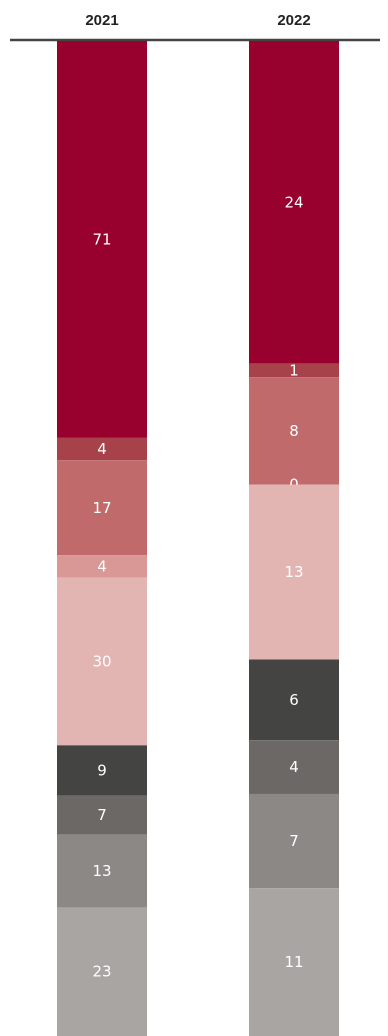 The height and width of the screenshot is (1036, 388). I want to click on data-label-2021-1: 71, so click(101, 239).